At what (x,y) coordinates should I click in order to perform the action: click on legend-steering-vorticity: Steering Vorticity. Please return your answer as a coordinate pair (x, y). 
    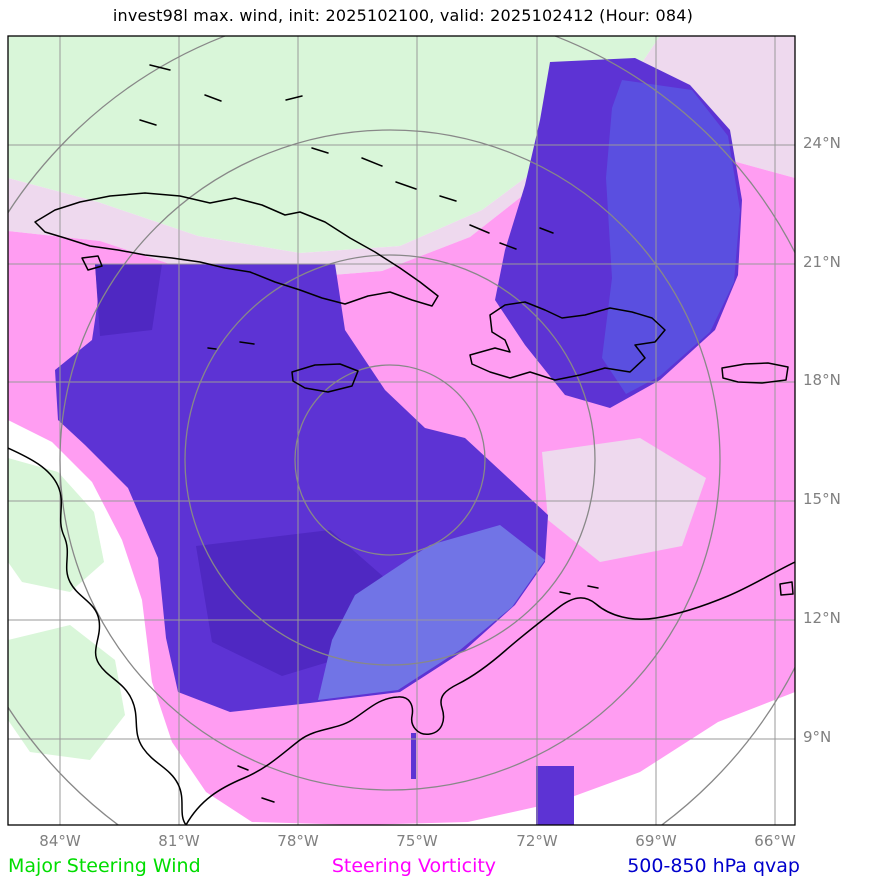
    Looking at the image, I should click on (414, 866).